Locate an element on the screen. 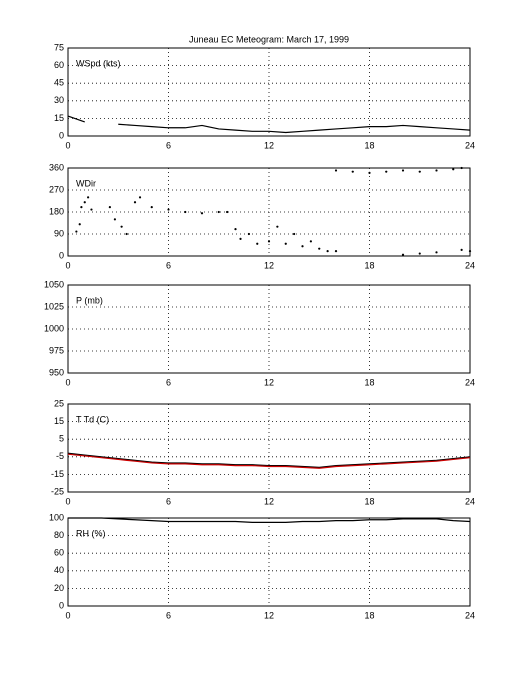  chart-title: Juneau EC Meteogram: March 17, 1999 is located at coordinates (269, 39).